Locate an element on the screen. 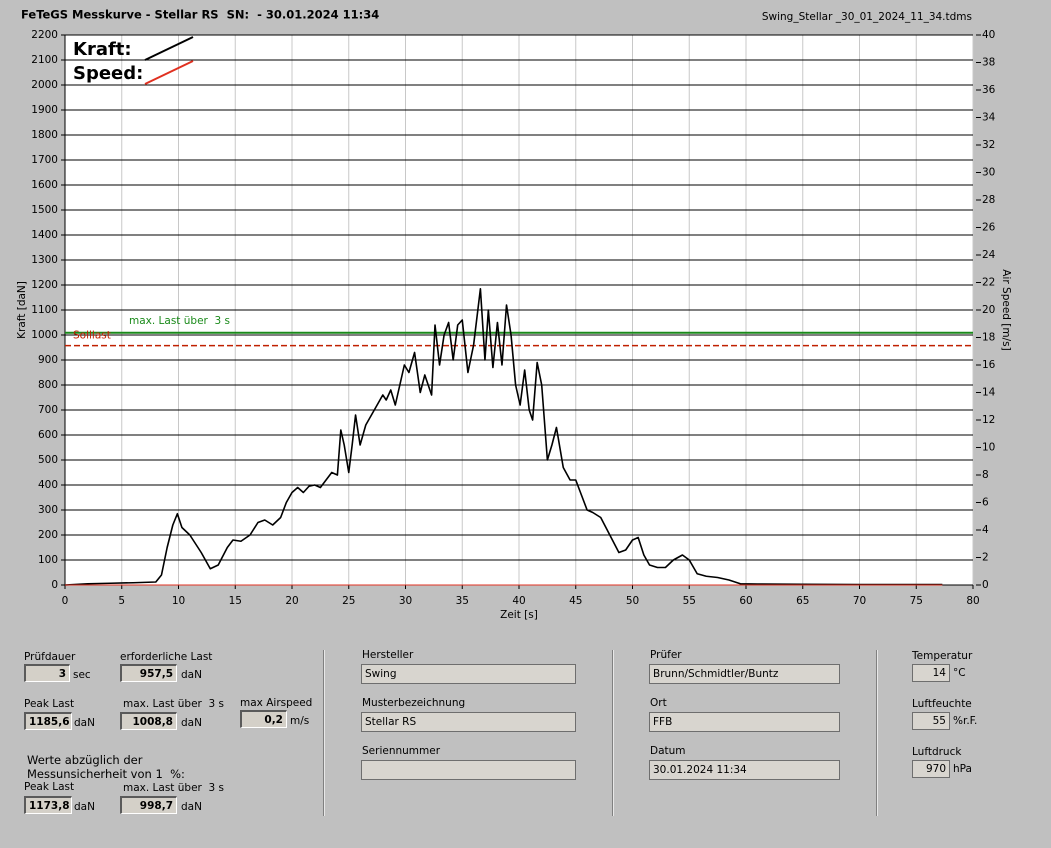  y2-tick-label: 4 is located at coordinates (985, 530).